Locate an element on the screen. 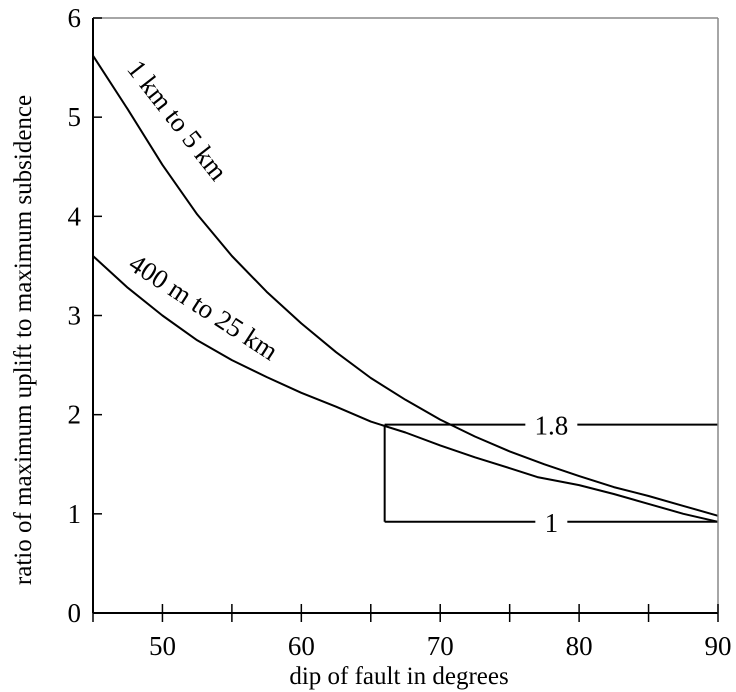 This screenshot has width=736, height=692. y-tick-label: 1 is located at coordinates (75, 514).